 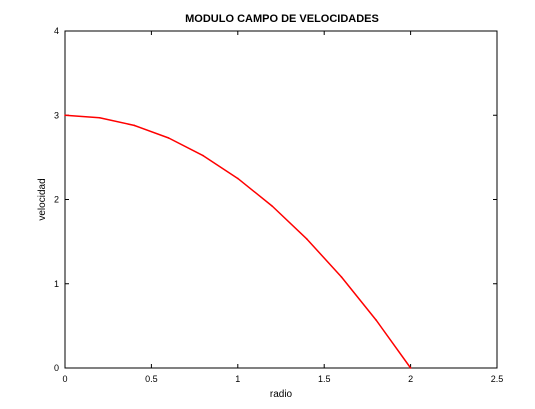 What do you see at coordinates (282, 19) in the screenshot?
I see `chart-title: MODULO CAMPO DE VELOCIDADES` at bounding box center [282, 19].